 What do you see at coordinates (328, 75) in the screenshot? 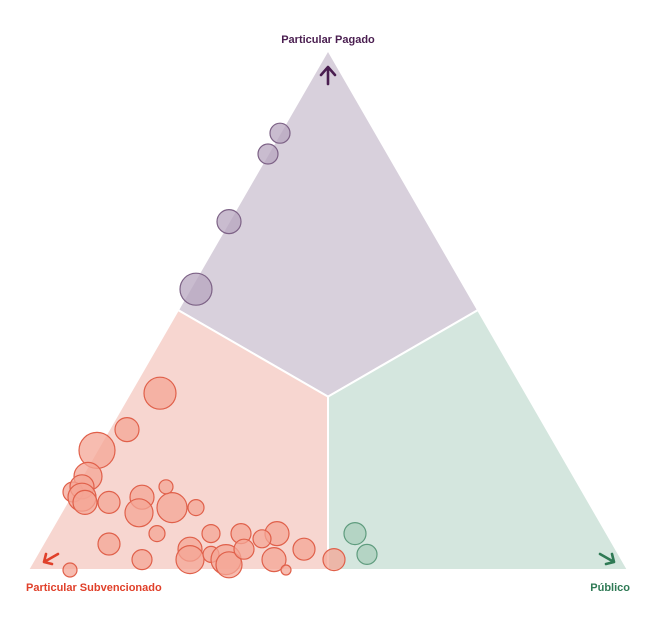
I see `arrow-up-icon` at bounding box center [328, 75].